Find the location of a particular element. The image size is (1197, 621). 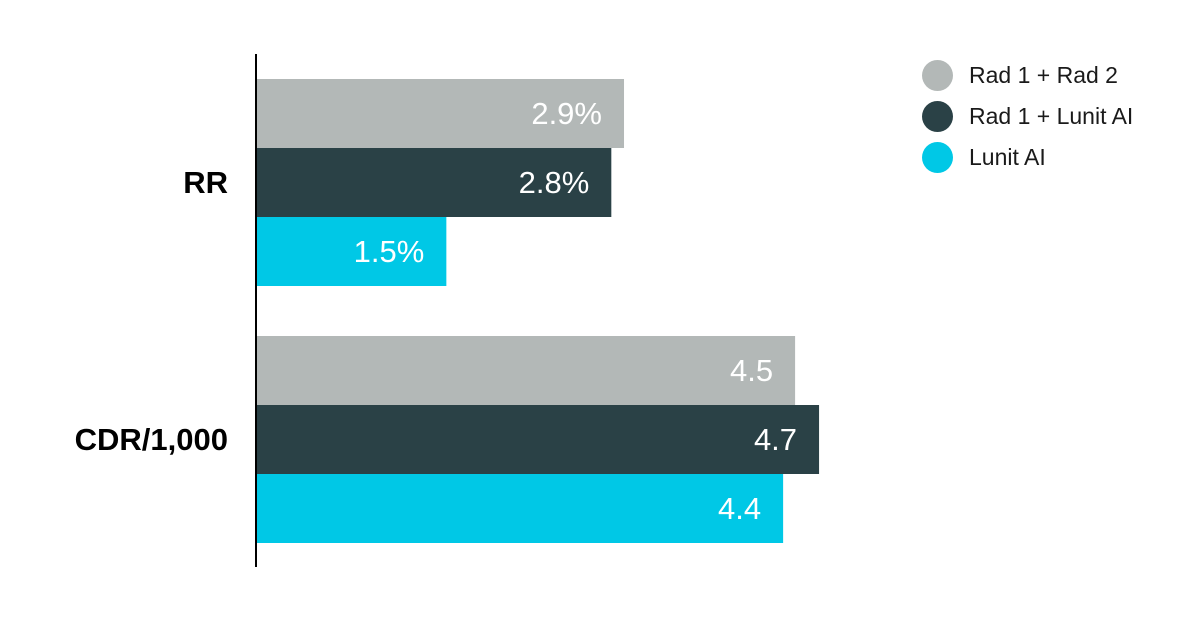

value-label-rr-rad-1-lunit-ai: 2.8% is located at coordinates (554, 182).